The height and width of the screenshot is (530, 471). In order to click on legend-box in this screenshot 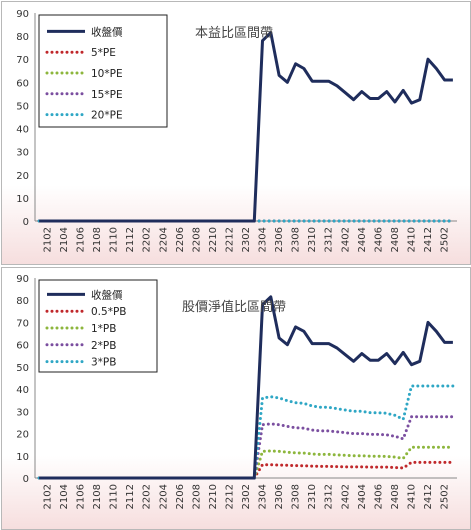, I will do `click(103, 71)`.